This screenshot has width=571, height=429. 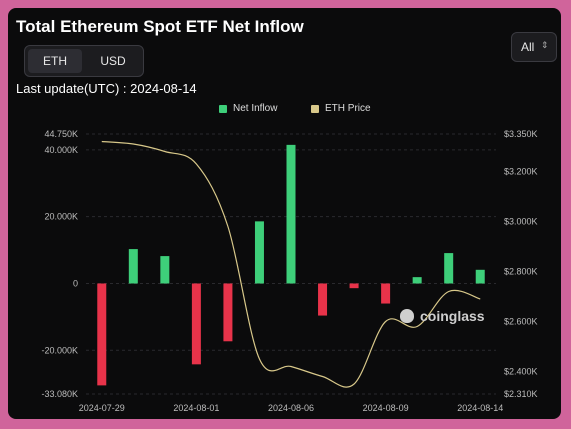 What do you see at coordinates (113, 61) in the screenshot?
I see `usd-toggle-button: USD` at bounding box center [113, 61].